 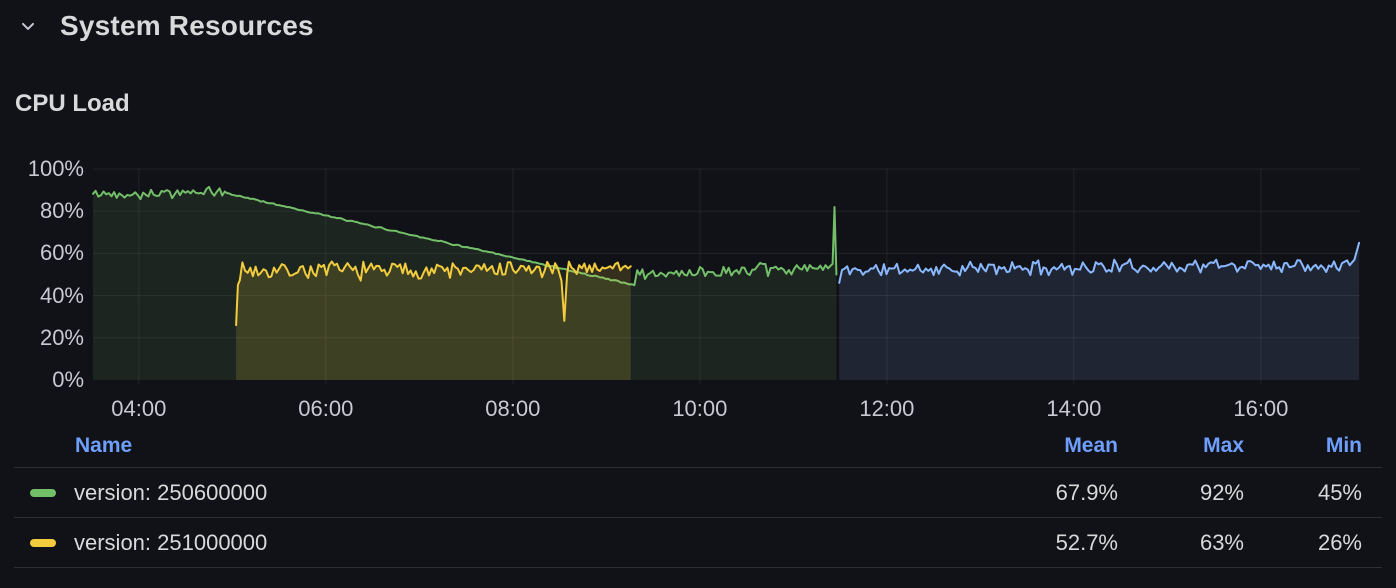 I want to click on x-axis-tick-label: 08:00, so click(x=513, y=408).